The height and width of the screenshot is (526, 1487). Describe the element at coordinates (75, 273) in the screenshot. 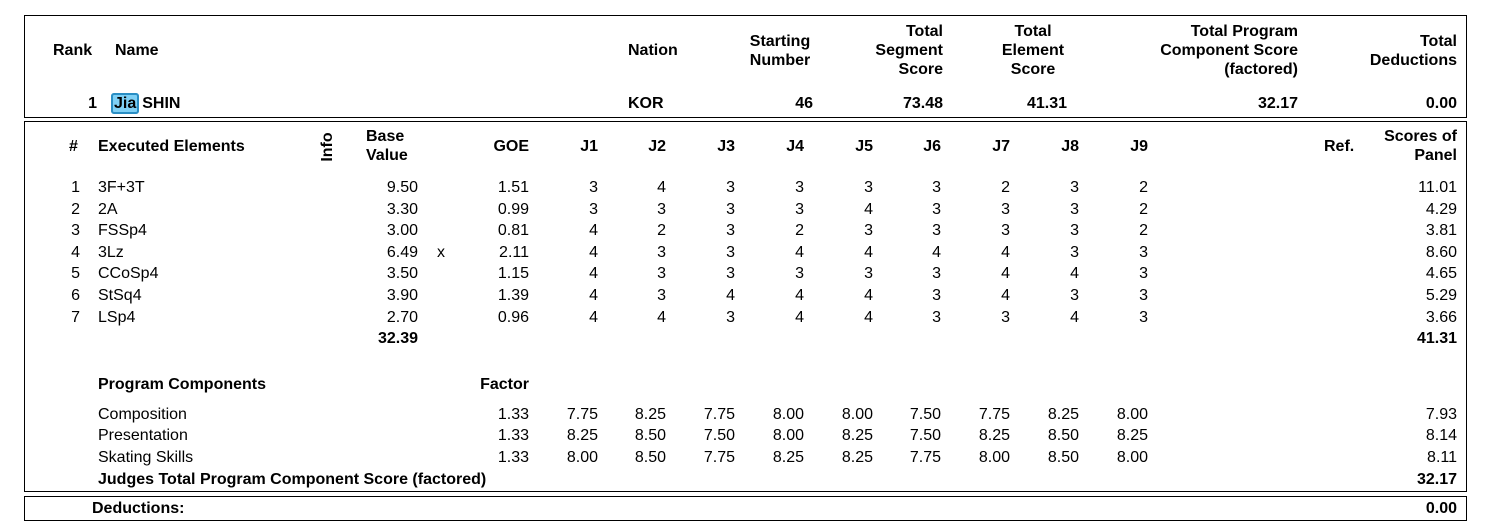

I see `element-number: 5` at that location.